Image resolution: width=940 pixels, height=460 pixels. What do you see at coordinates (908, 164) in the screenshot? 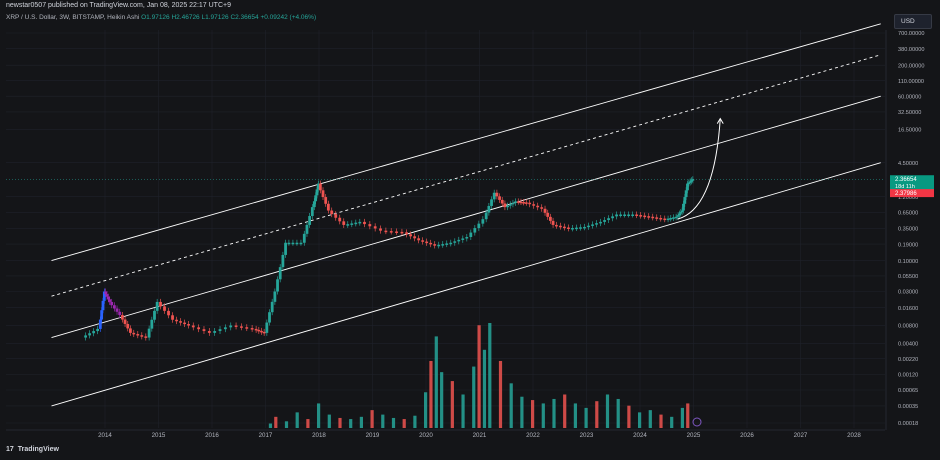
I see `price-tick-label: 4.50000` at bounding box center [908, 164].